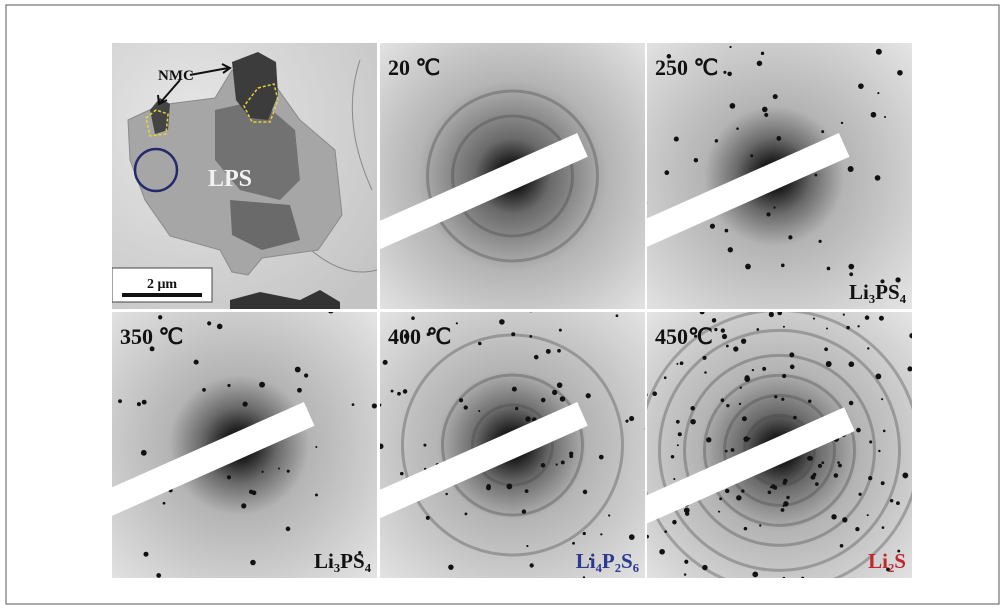  What do you see at coordinates (230, 179) in the screenshot?
I see `matrix-label: LPS` at bounding box center [230, 179].